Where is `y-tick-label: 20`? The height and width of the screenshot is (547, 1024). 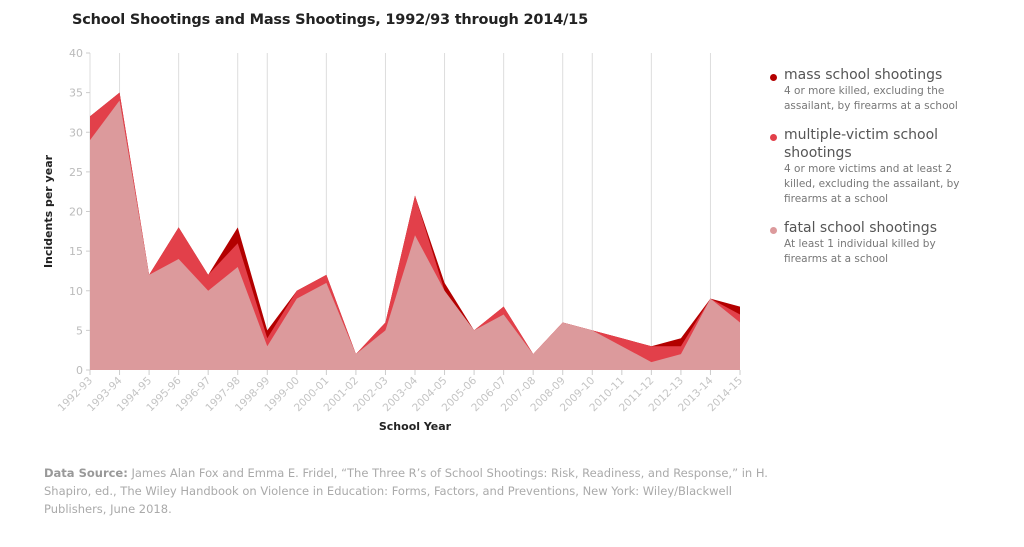 y-tick-label: 20 is located at coordinates (76, 212).